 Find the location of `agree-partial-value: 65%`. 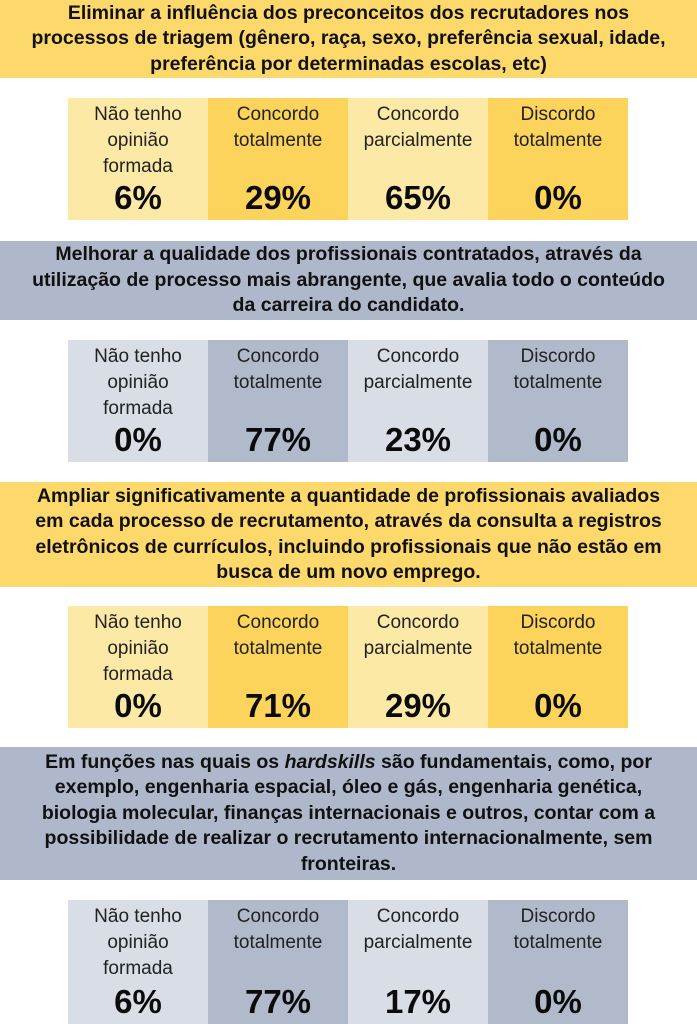

agree-partial-value: 65% is located at coordinates (418, 197).